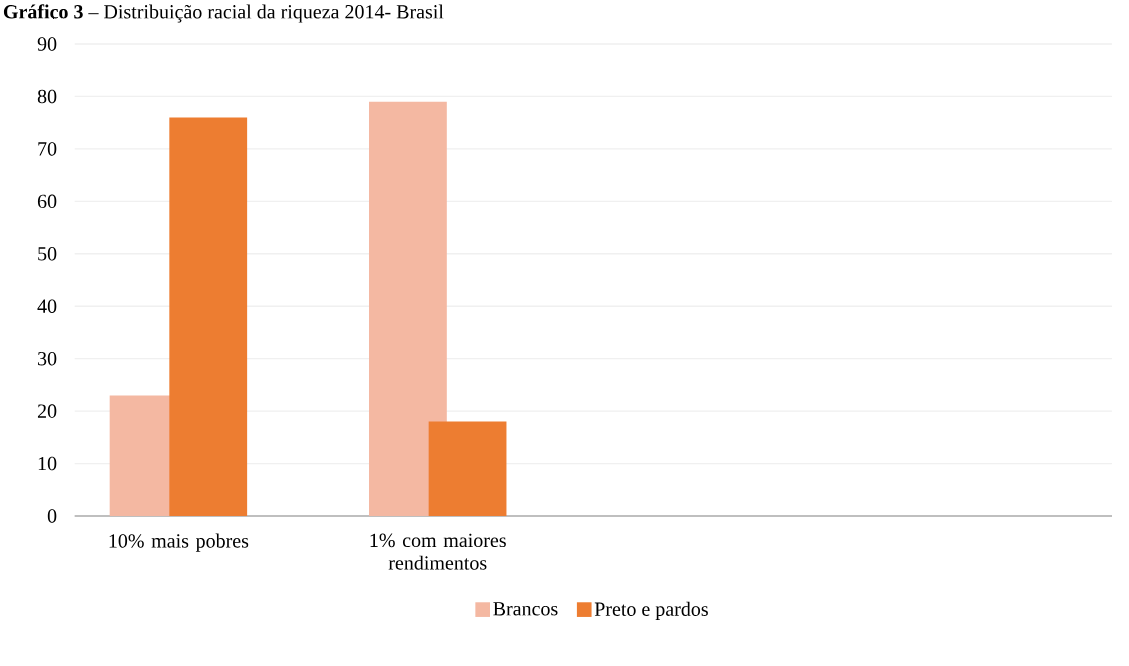 The image size is (1129, 666). What do you see at coordinates (651, 610) in the screenshot?
I see `legend-label: Preto e pardos` at bounding box center [651, 610].